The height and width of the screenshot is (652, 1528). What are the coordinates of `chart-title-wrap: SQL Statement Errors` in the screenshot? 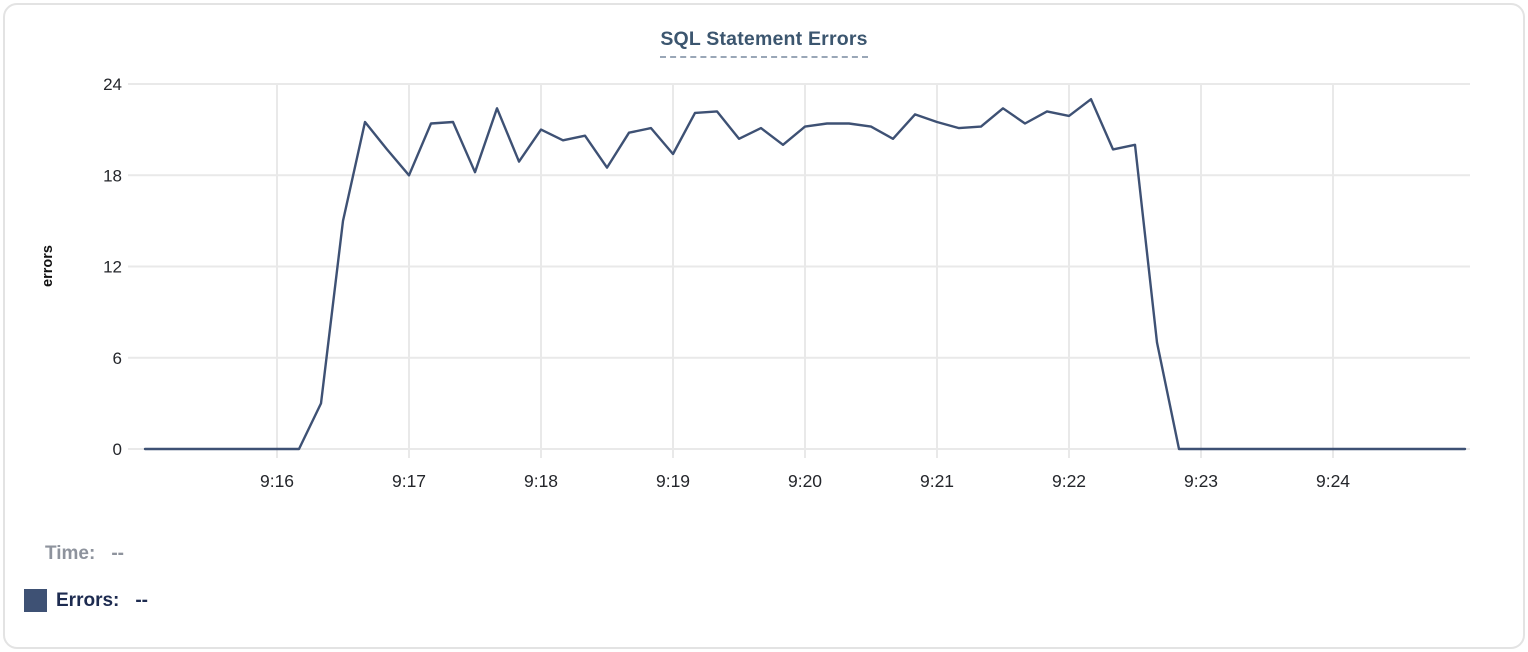 It's located at (764, 43).